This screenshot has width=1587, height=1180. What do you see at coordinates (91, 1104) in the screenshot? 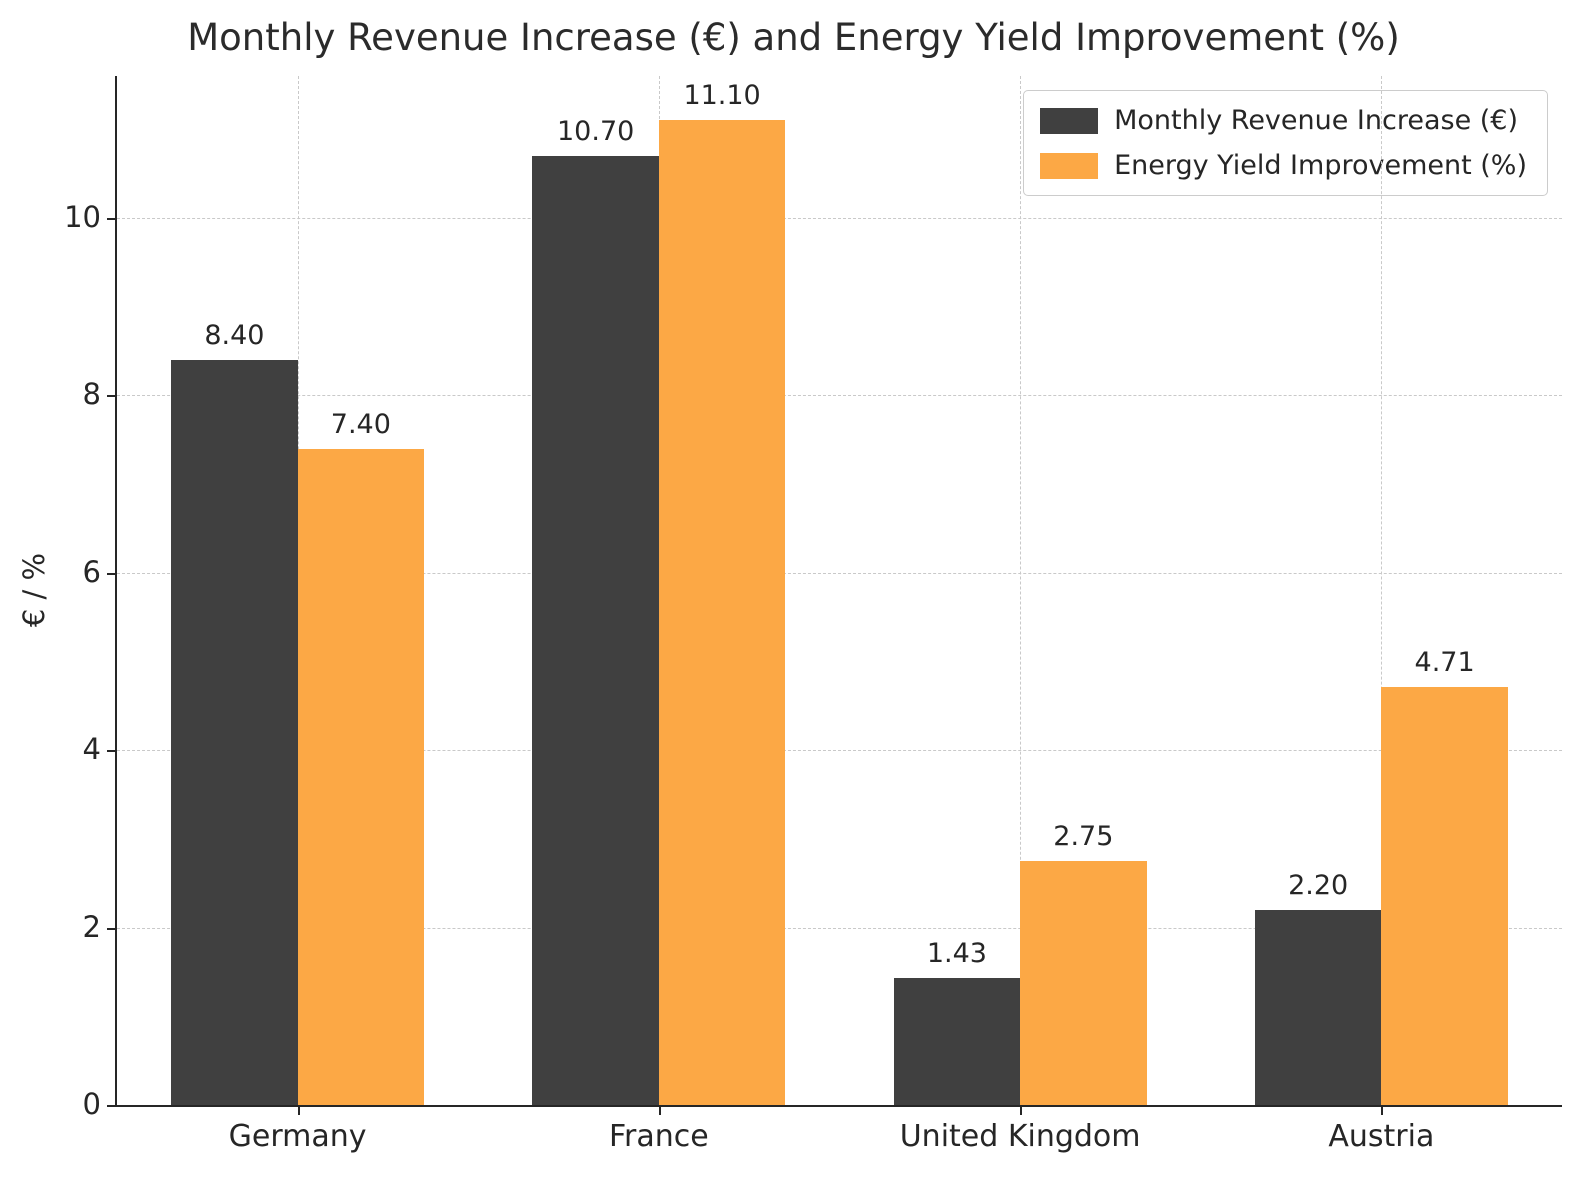
I see `y-tick-label: 0` at bounding box center [91, 1104].